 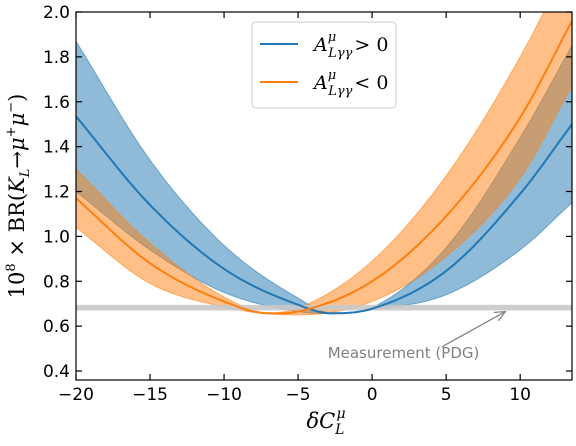 I want to click on measurement-band, so click(x=324, y=307).